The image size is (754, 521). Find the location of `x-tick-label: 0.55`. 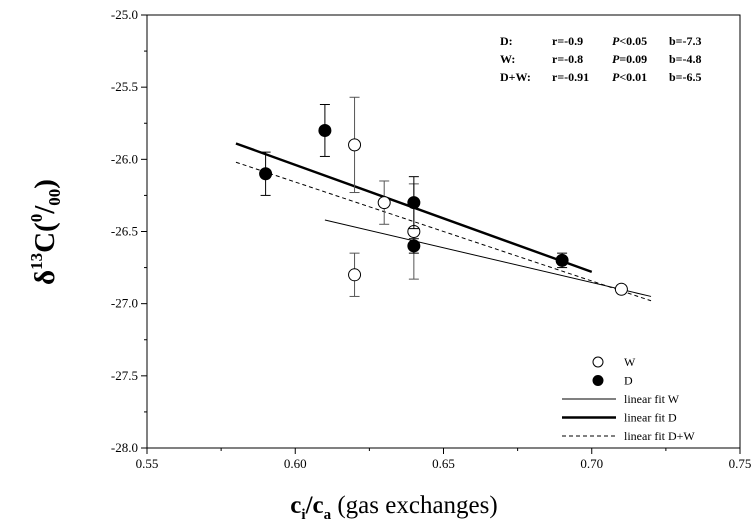

x-tick-label: 0.55 is located at coordinates (147, 463).